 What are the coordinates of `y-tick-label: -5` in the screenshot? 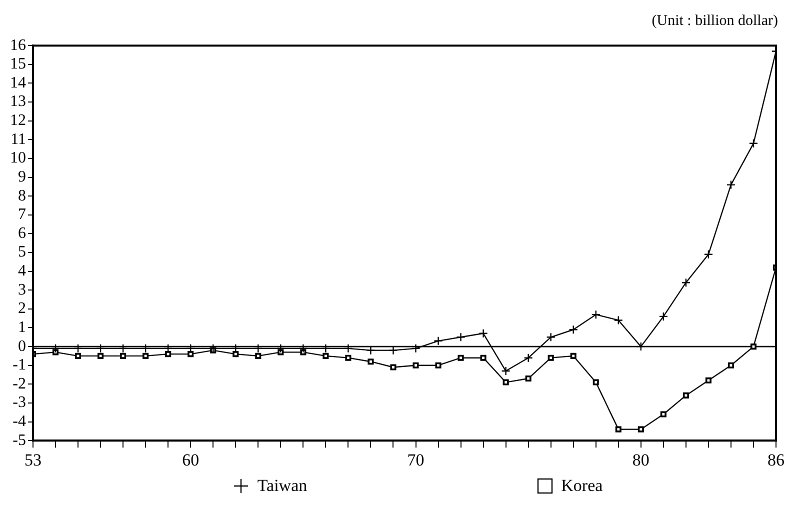 It's located at (19, 440).